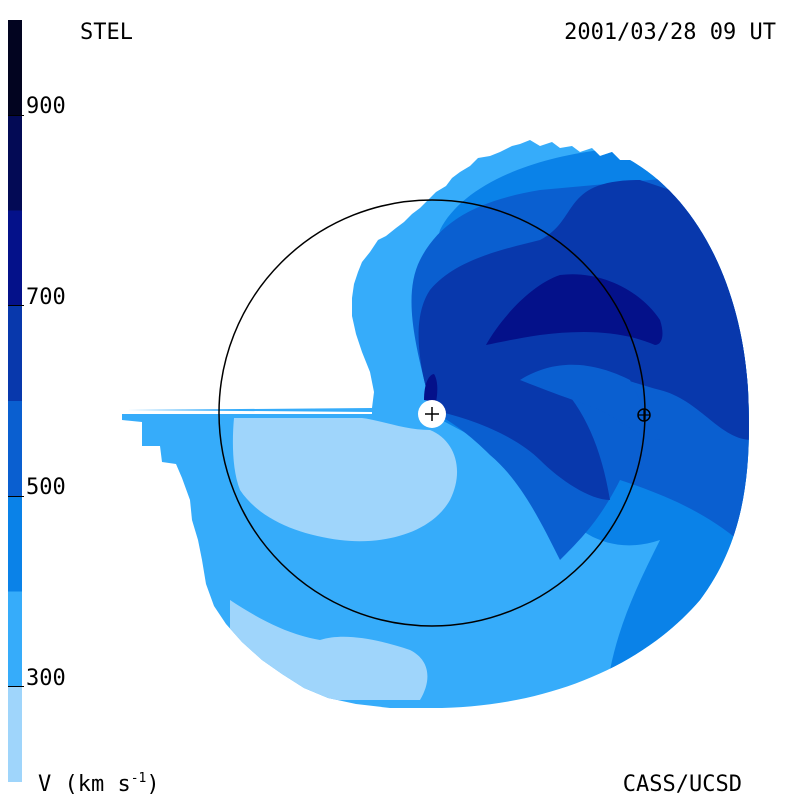  I want to click on units-main: V (km s, so click(84, 784).